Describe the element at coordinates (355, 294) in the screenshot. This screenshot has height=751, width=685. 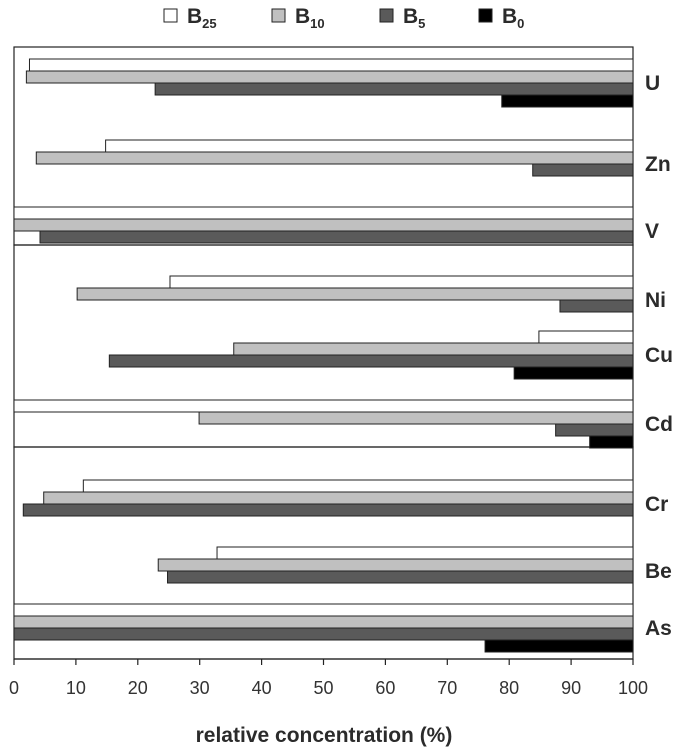
I see `bar-ni-b10` at that location.